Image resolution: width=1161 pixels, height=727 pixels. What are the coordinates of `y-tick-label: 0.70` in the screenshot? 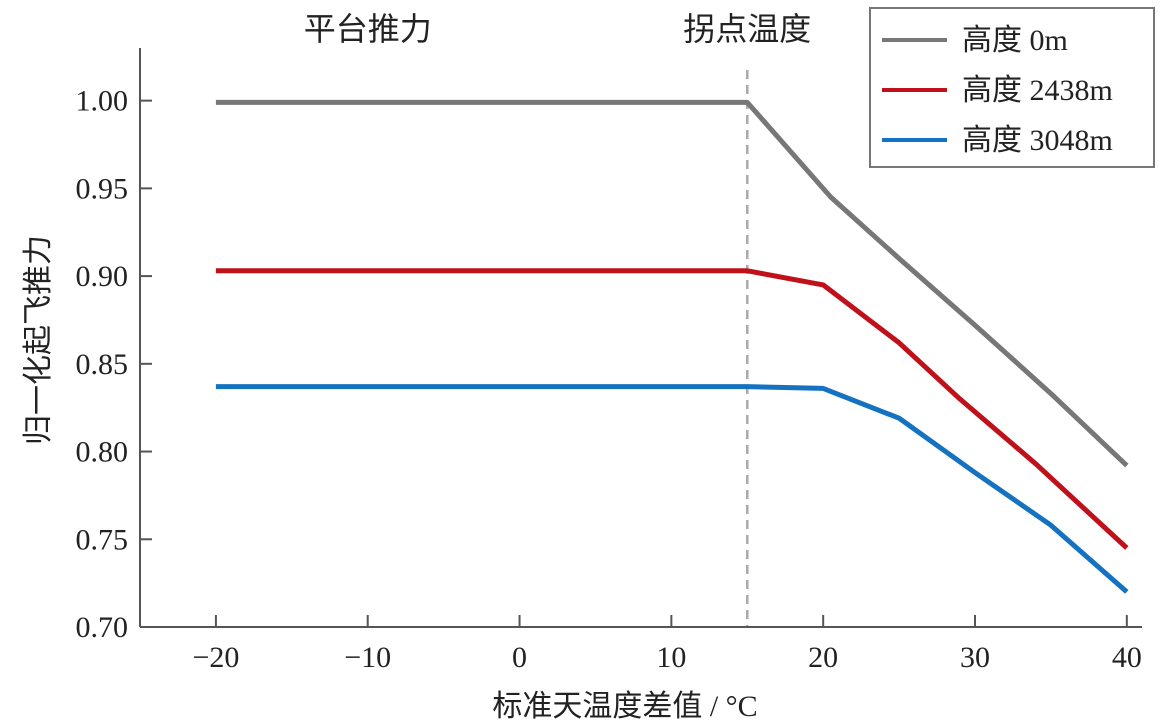 It's located at (102, 627).